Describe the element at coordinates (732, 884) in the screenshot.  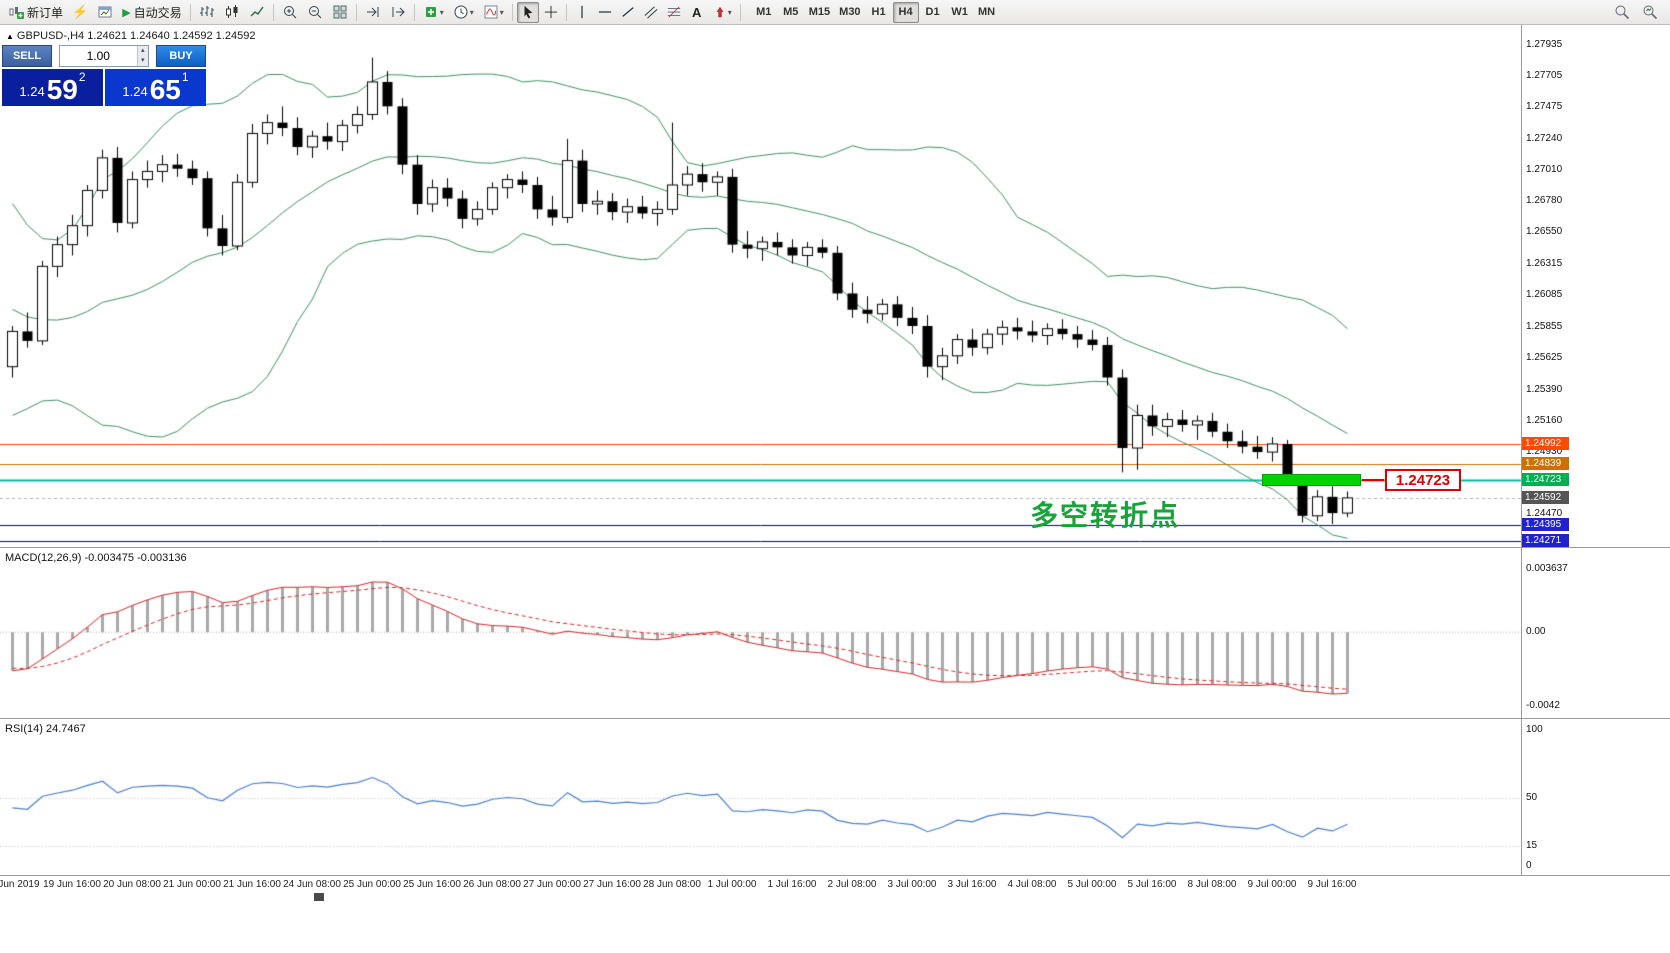
I see `time-axis-label: 1 Jul 00:00` at that location.